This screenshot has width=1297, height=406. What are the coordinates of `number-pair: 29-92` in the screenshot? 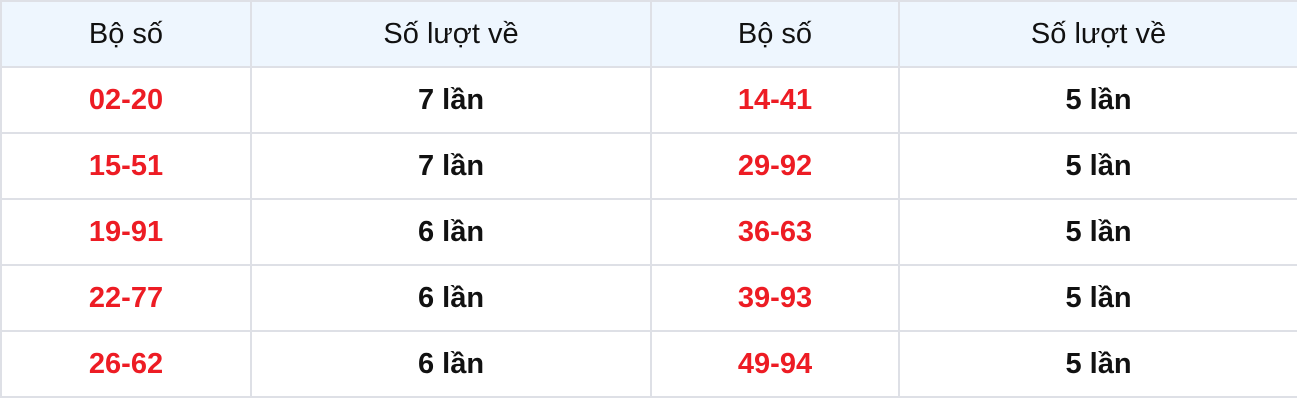 It's located at (775, 166).